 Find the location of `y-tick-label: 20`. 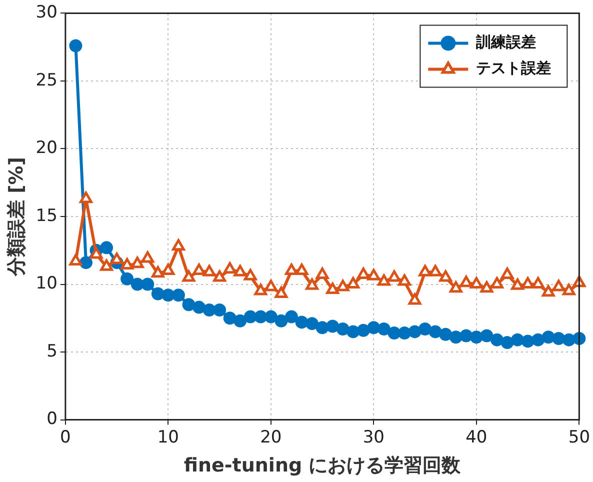

y-tick-label: 20 is located at coordinates (47, 148).